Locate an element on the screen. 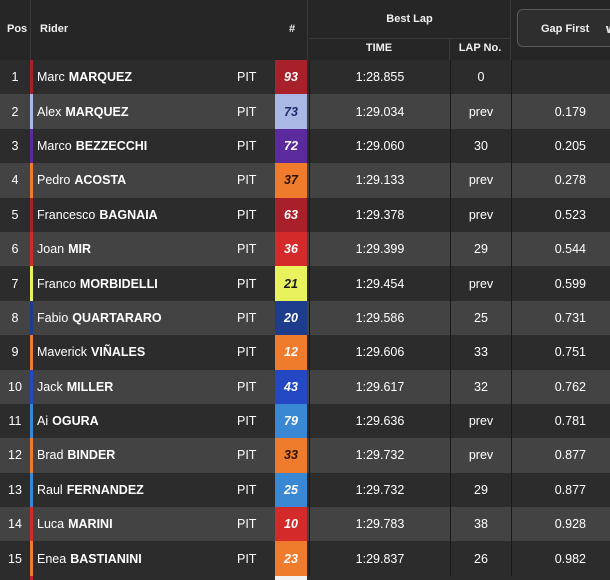 The height and width of the screenshot is (580, 610). position: 15 is located at coordinates (15, 558).